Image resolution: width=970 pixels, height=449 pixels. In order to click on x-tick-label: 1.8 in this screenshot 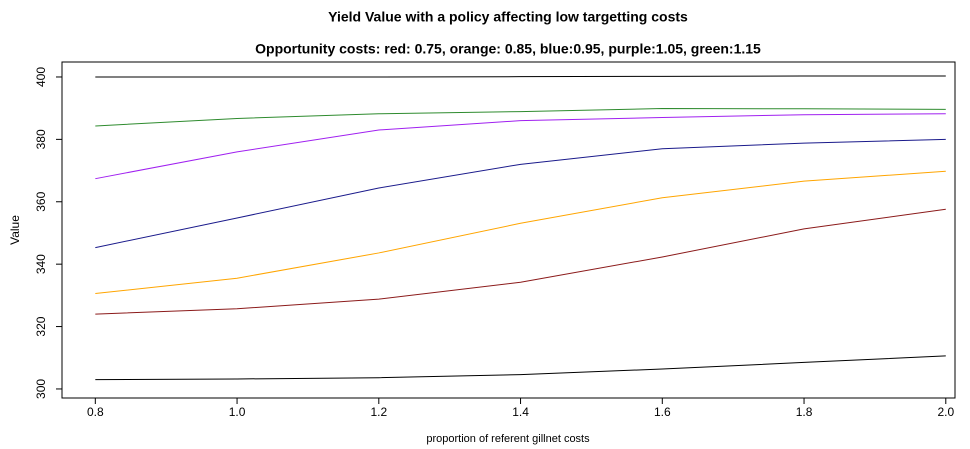, I will do `click(804, 412)`.